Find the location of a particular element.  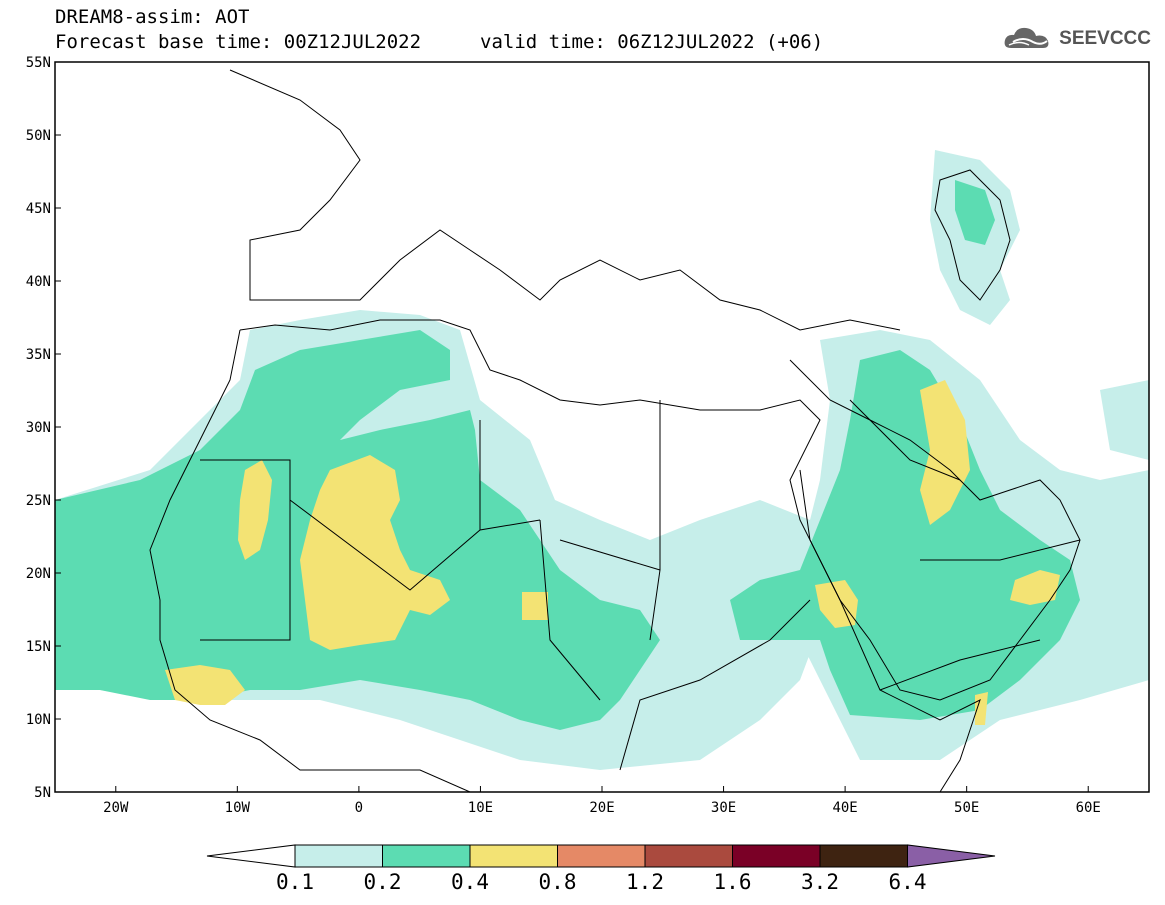

colorbar-label: 0.2 is located at coordinates (383, 882).